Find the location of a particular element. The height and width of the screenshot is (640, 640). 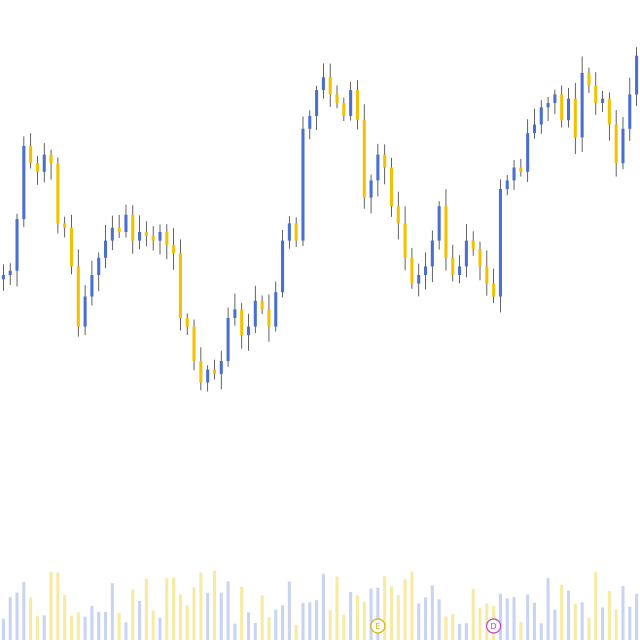

dividend-marker-label: D is located at coordinates (494, 626).